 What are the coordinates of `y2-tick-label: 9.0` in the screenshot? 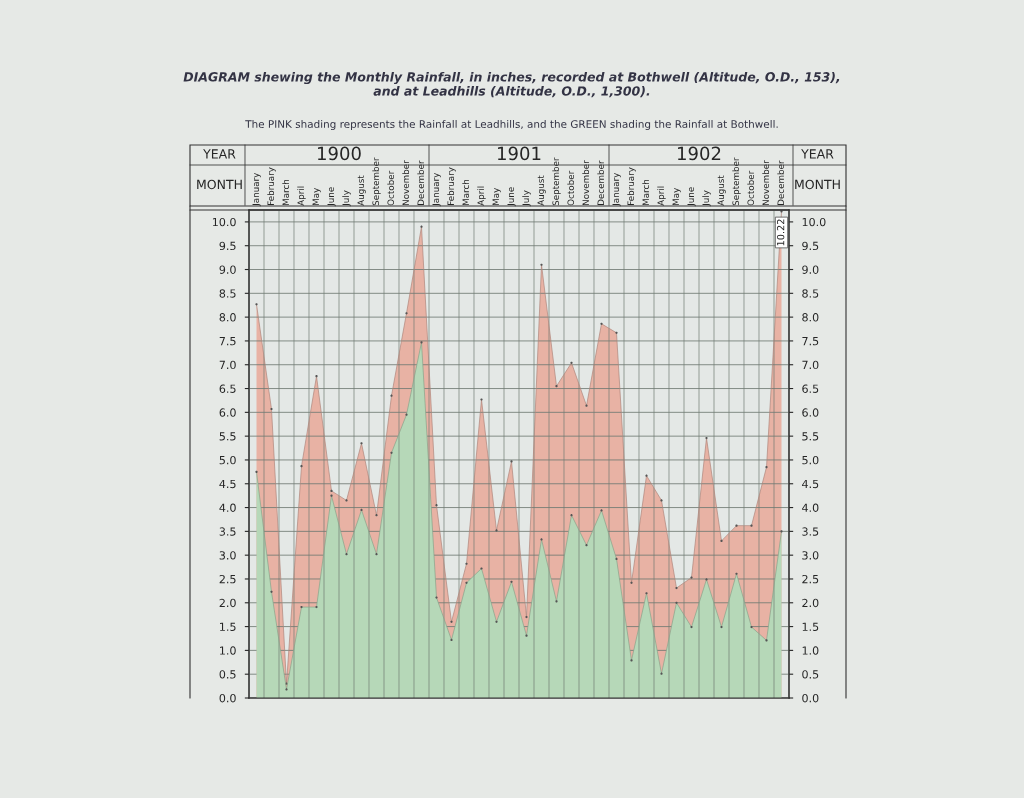 It's located at (810, 269).